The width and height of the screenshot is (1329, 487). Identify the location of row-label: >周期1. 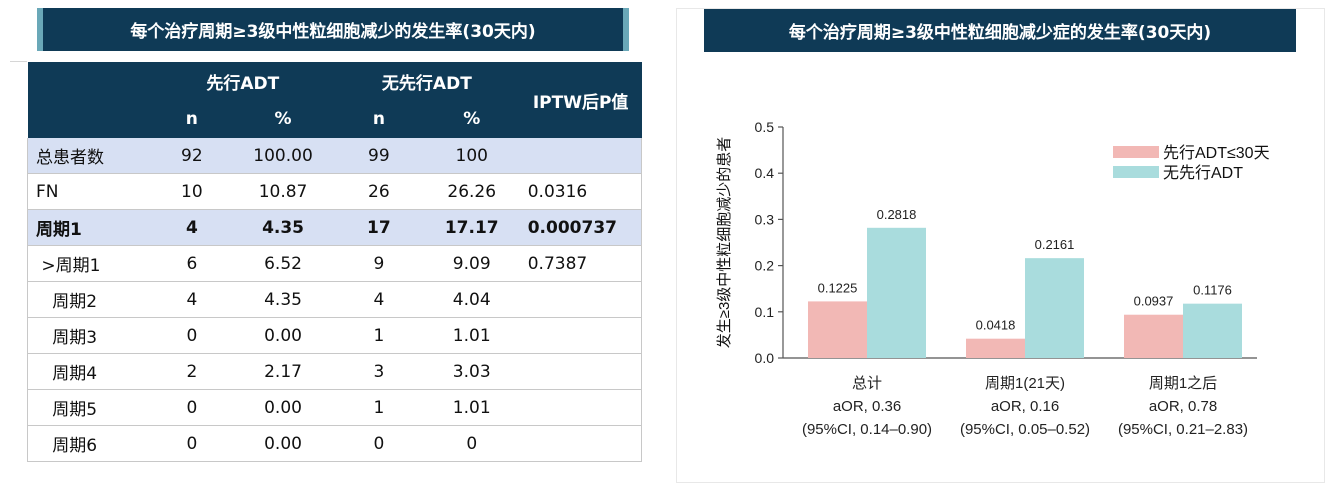
(89, 263).